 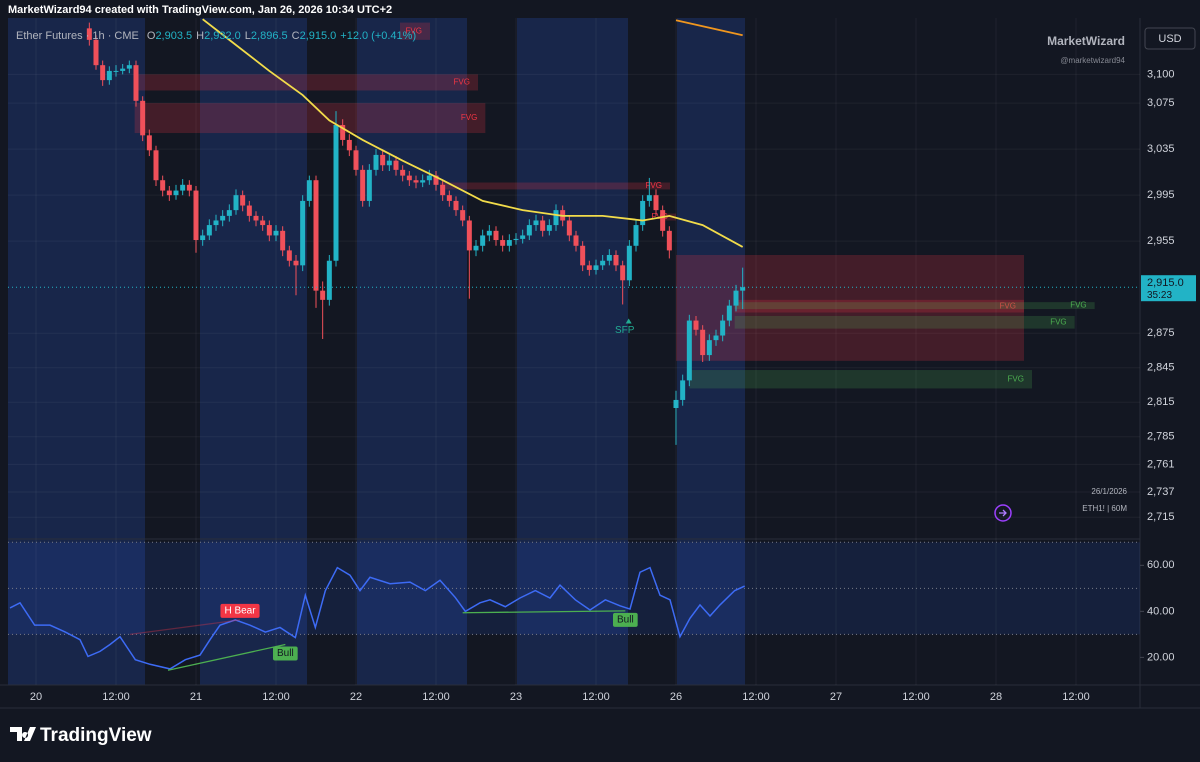 I want to click on currency: USD, so click(x=1169, y=39).